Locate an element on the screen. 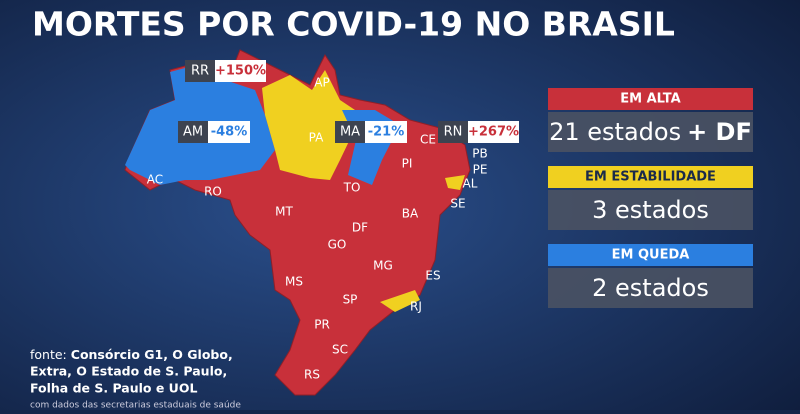 The image size is (800, 414). legend-count-text: 3 estados is located at coordinates (650, 210).